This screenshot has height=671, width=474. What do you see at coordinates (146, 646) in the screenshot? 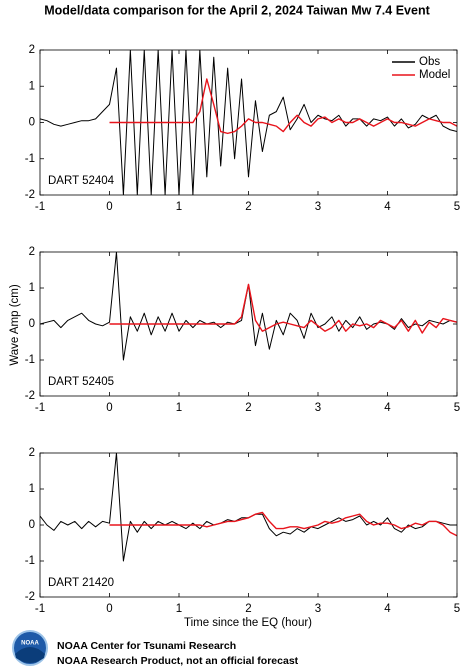
I see `footer-line: NOAA Center for Tsunami Research` at bounding box center [146, 646].